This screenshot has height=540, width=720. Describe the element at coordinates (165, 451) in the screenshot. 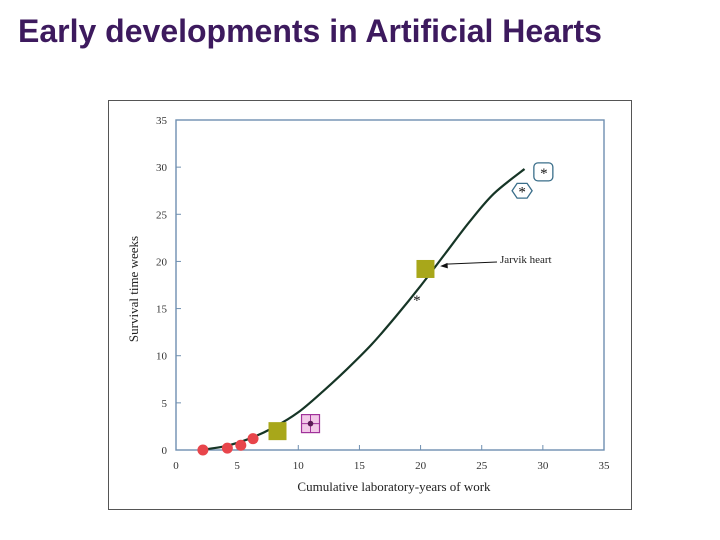

I see `y-tick-label: 0` at that location.